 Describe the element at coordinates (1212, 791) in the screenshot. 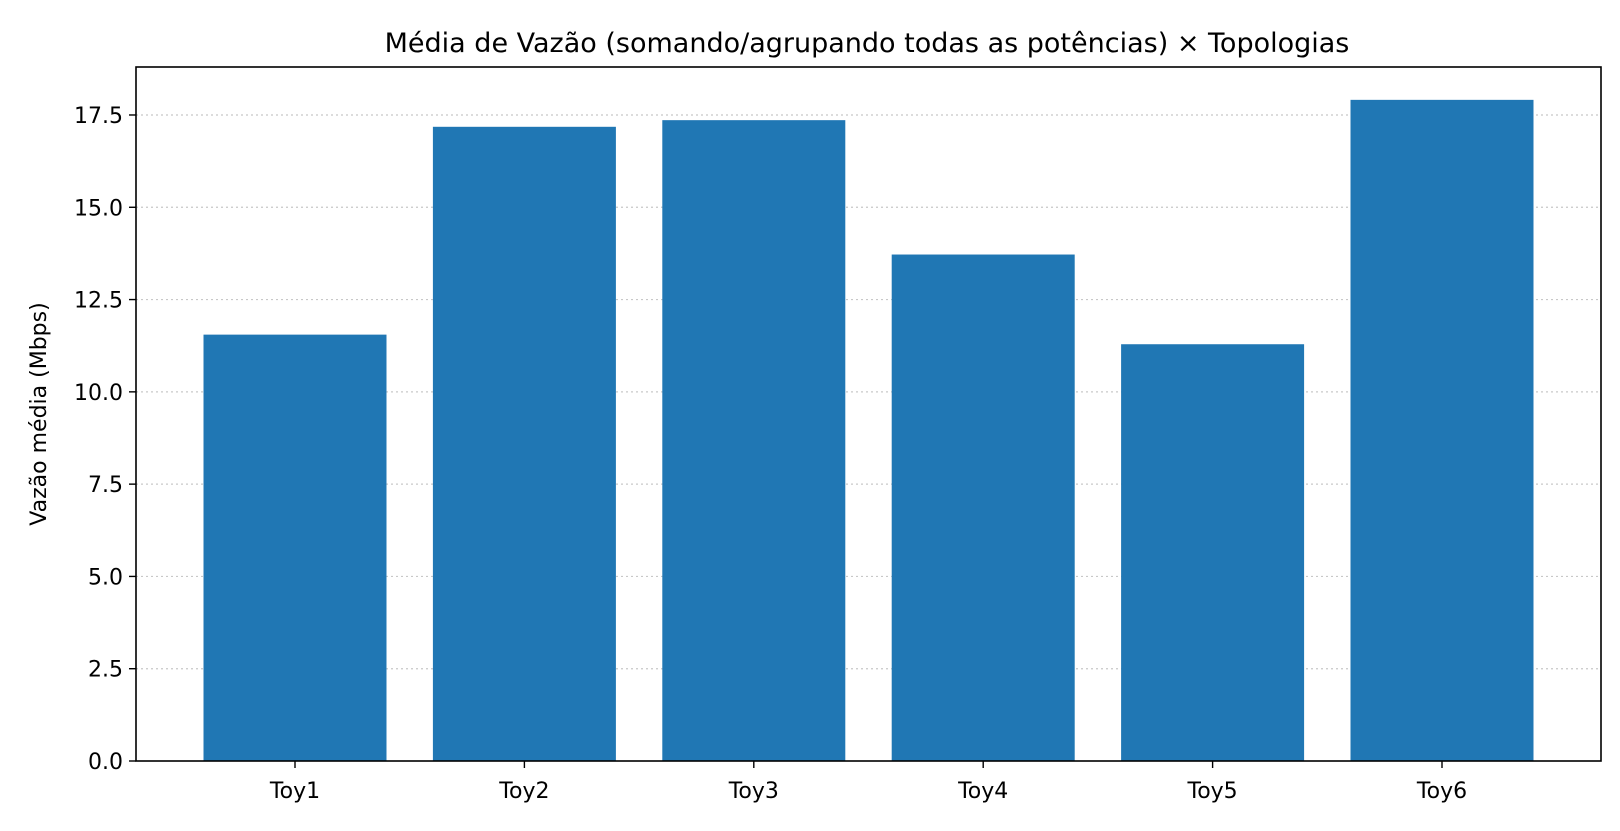

I see `x-tick-label: Toy5` at that location.